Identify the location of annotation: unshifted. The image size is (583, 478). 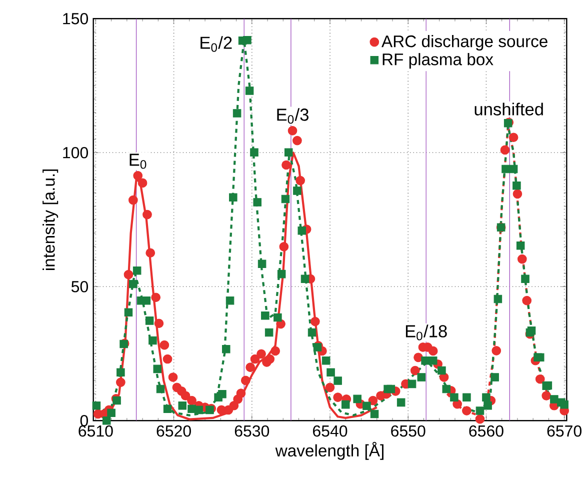
(508, 109).